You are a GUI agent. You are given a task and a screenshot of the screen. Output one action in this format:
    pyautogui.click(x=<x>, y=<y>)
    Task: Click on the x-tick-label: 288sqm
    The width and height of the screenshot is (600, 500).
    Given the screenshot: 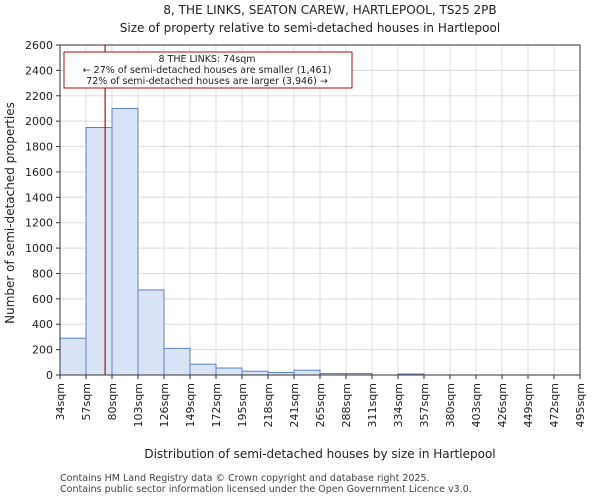 What is the action you would take?
    pyautogui.click(x=346, y=405)
    